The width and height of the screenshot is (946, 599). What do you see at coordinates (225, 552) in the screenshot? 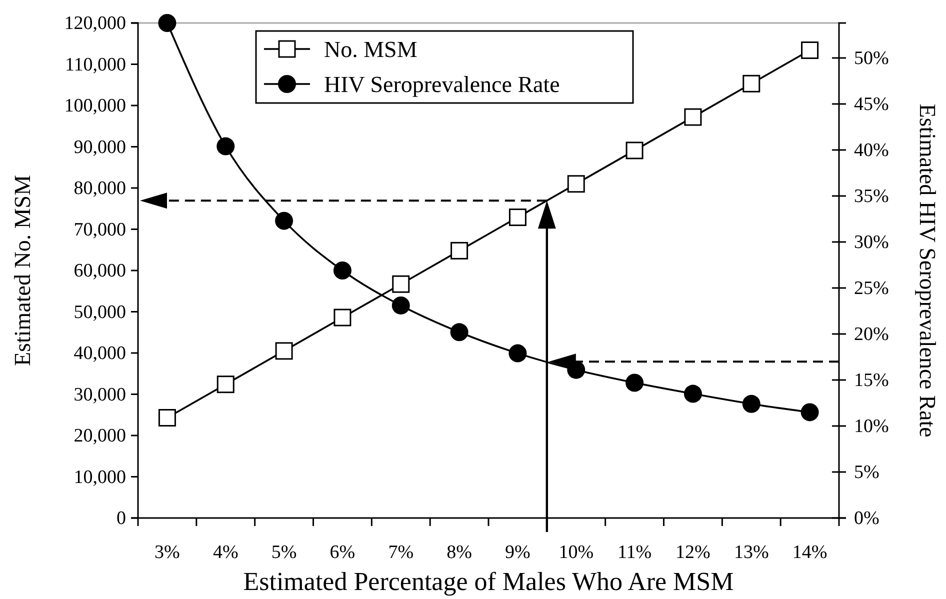
I see `x-tick-label: 4%` at bounding box center [225, 552].